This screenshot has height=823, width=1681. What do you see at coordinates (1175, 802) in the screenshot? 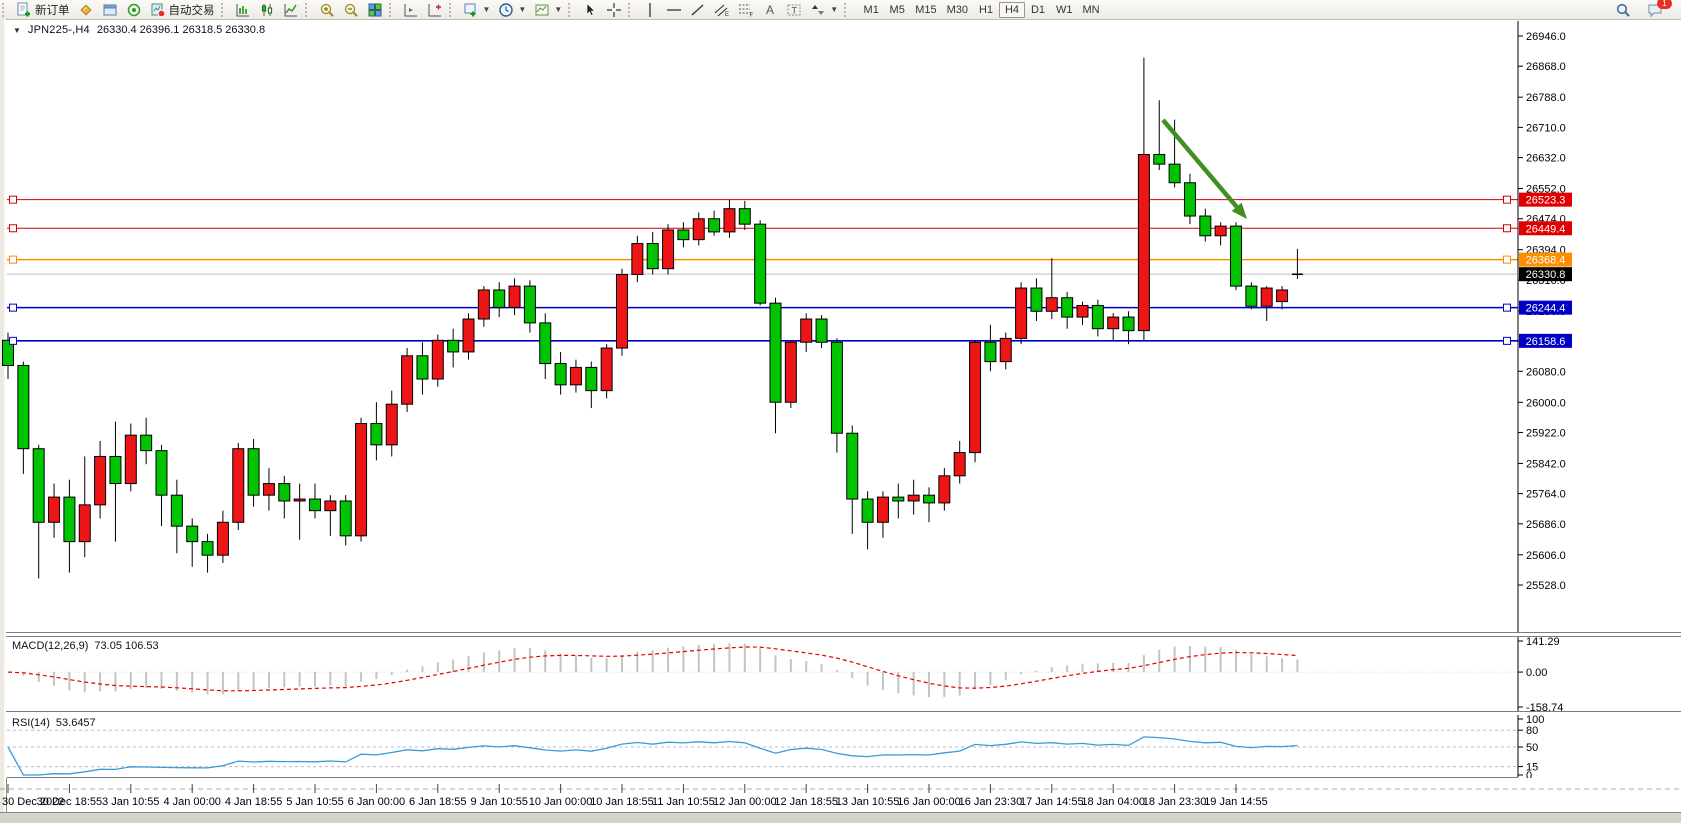
I see `svg-text: 18 Jan 23:30` at bounding box center [1175, 802].